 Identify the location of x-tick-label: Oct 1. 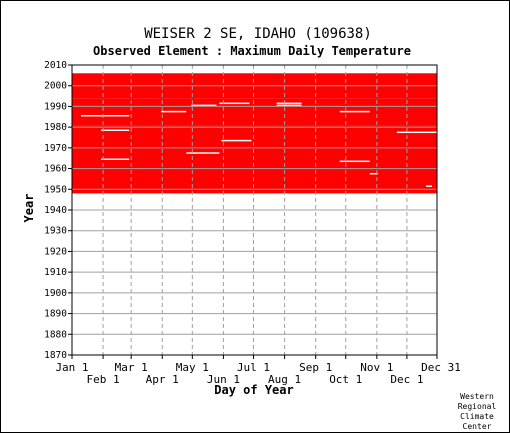
(345, 379).